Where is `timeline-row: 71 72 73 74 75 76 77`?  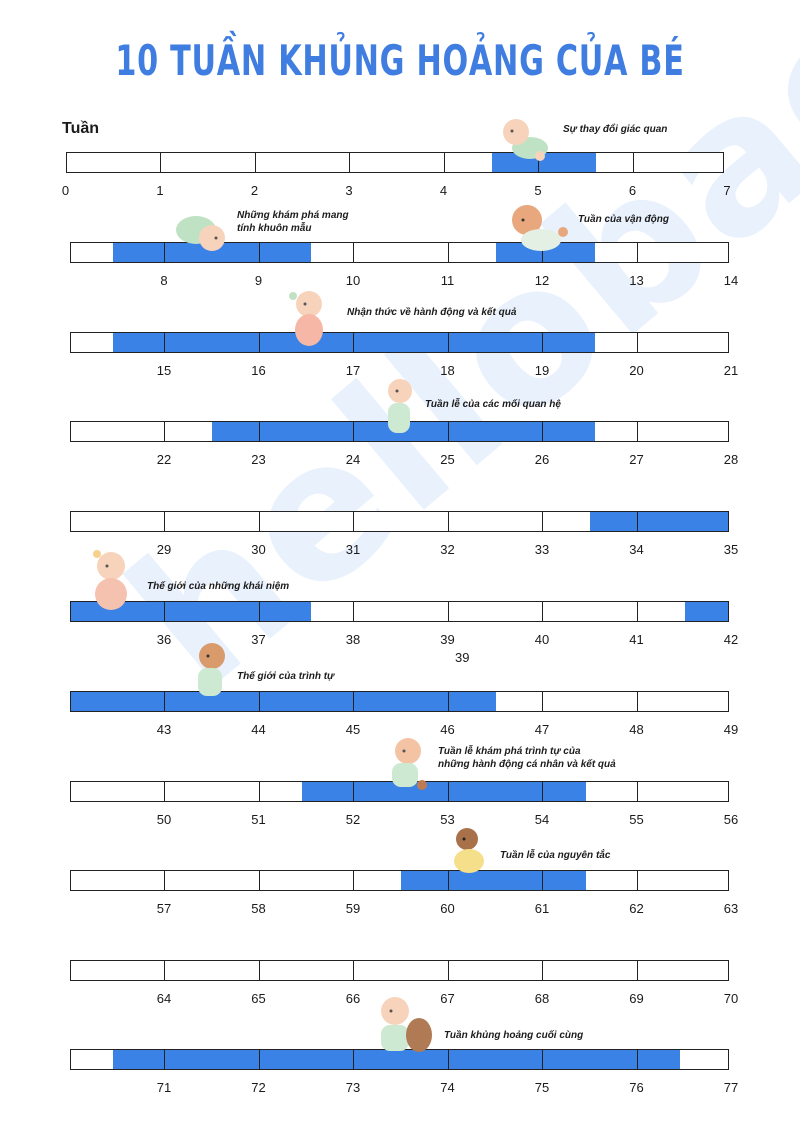
timeline-row: 71 72 73 74 75 76 77 is located at coordinates (400, 1079).